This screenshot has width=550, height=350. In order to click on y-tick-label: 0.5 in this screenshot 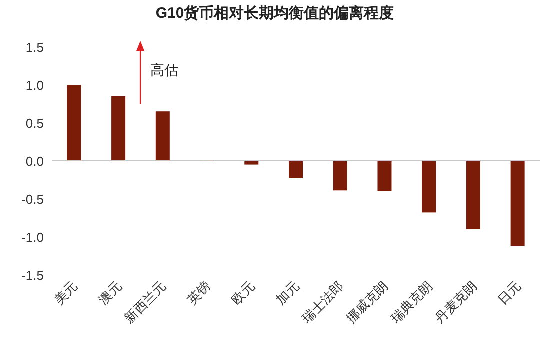, I will do `click(35, 123)`.